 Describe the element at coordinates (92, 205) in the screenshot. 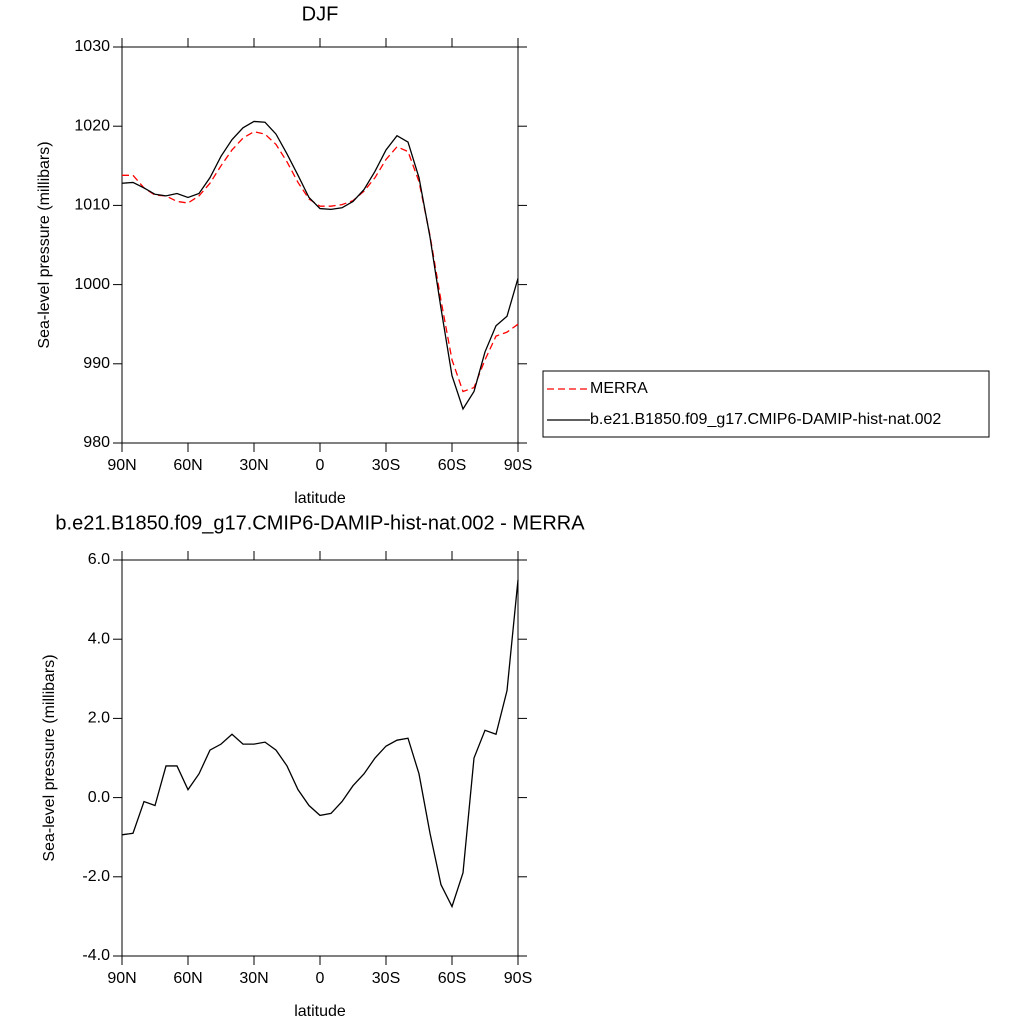

I see `y-tick-label: 1010` at that location.